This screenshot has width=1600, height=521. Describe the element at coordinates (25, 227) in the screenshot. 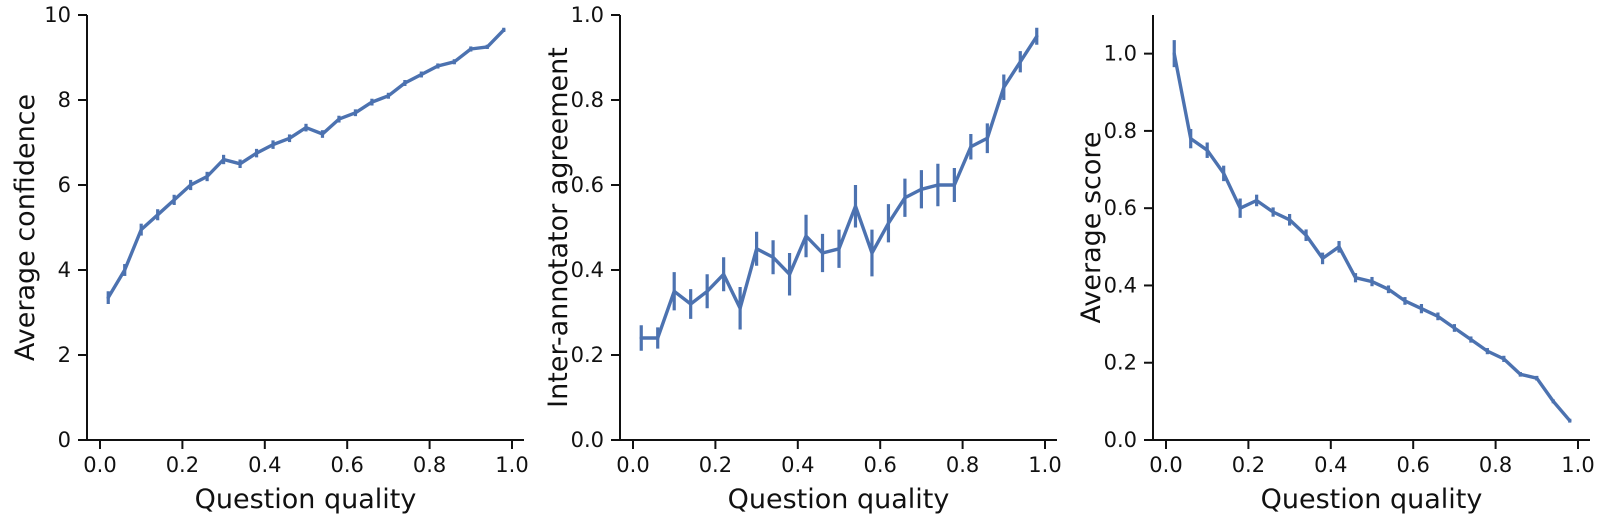

I see `y-axis-label: Average confidence` at that location.